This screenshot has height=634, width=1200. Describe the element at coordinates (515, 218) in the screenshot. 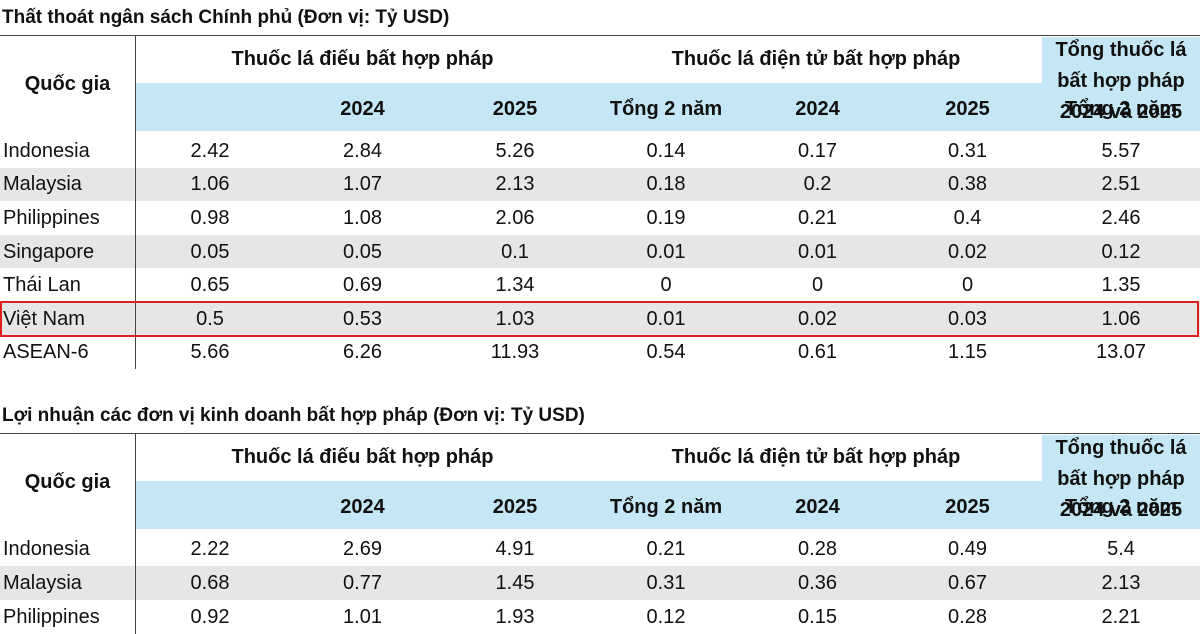

I see `cell-value: 2.06` at that location.